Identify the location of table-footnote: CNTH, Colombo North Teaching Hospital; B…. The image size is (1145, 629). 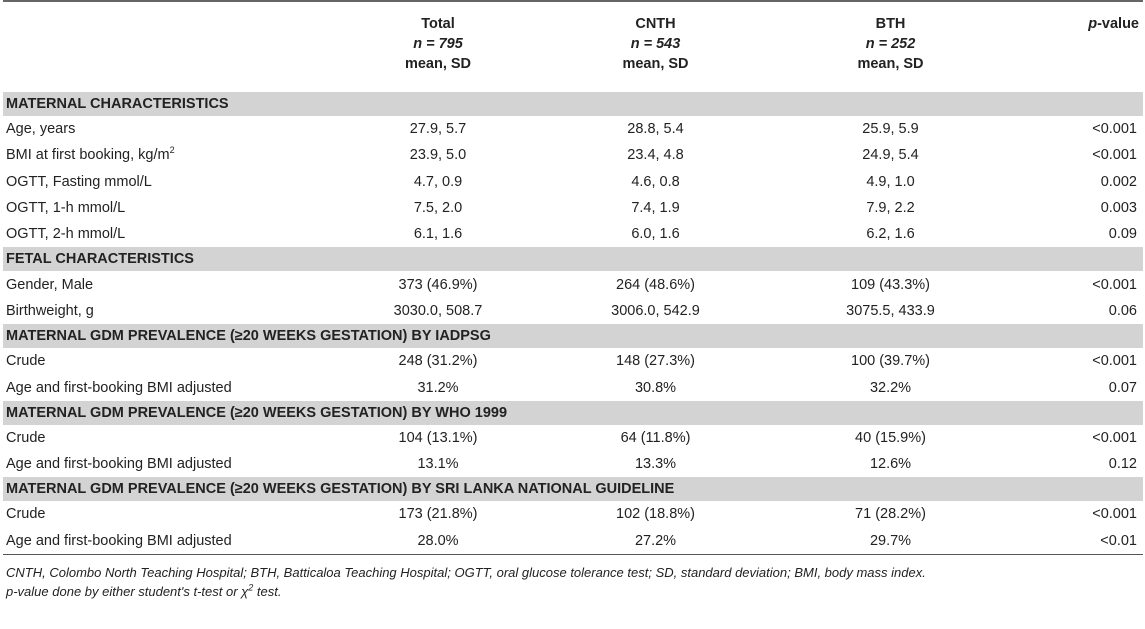
(573, 582).